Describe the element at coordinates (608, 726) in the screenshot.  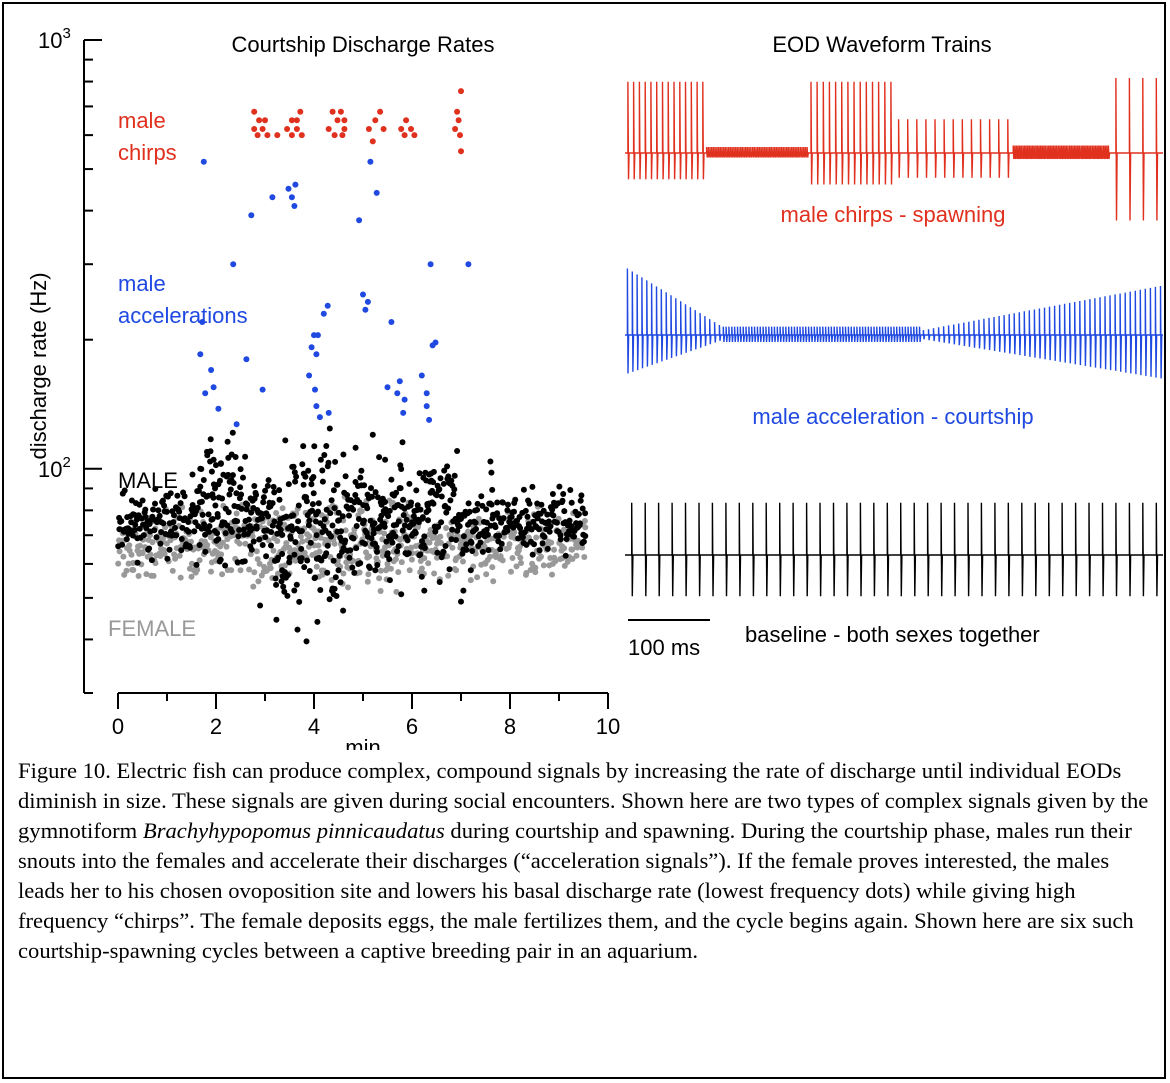
I see `x-tick-label: 10` at that location.